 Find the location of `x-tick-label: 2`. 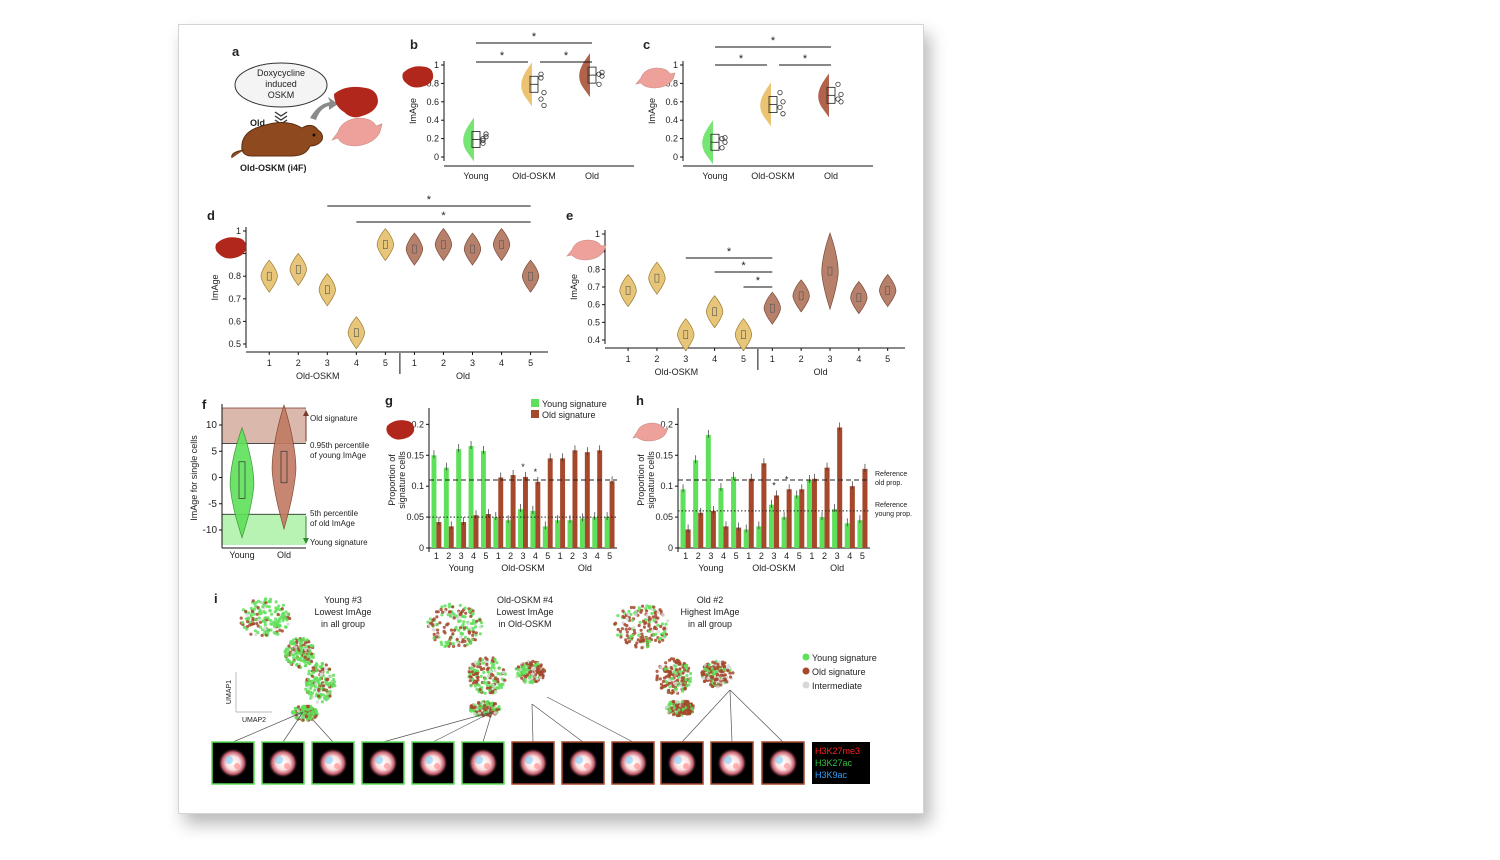

x-tick-label: 2 is located at coordinates (761, 556).